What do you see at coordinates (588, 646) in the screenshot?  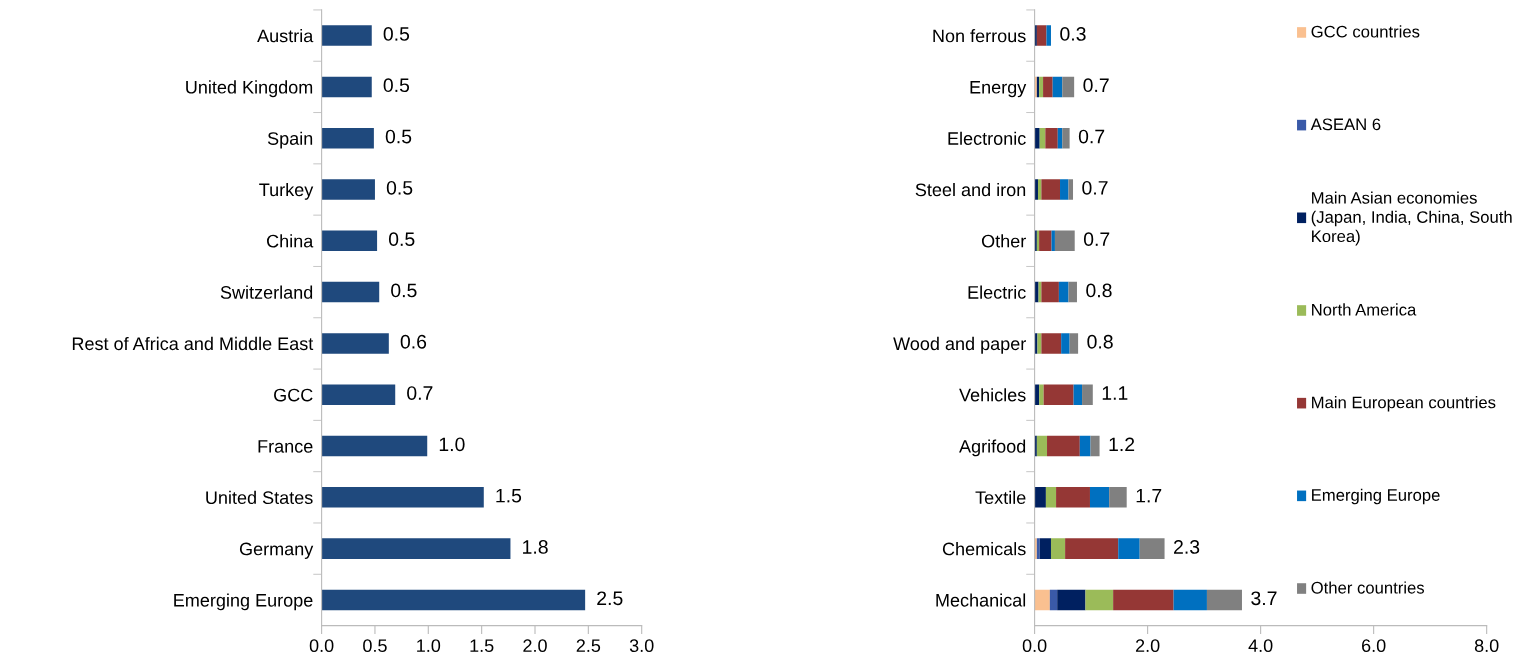 I see `x-tick-label: 2.5` at bounding box center [588, 646].